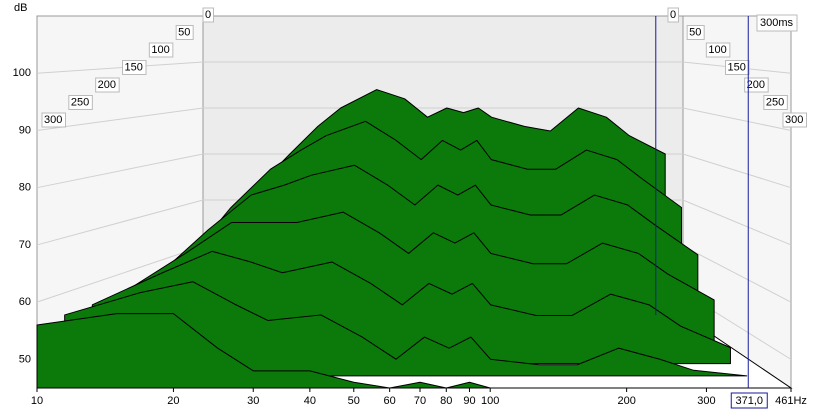 Image resolution: width=830 pixels, height=410 pixels. I want to click on cursor-label: 371,0, so click(749, 401).